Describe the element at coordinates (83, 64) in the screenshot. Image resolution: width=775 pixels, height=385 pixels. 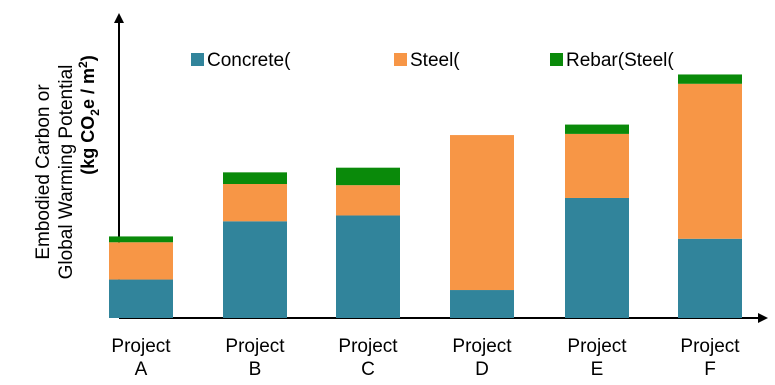
I see `y-axis-units-sup: 2` at that location.